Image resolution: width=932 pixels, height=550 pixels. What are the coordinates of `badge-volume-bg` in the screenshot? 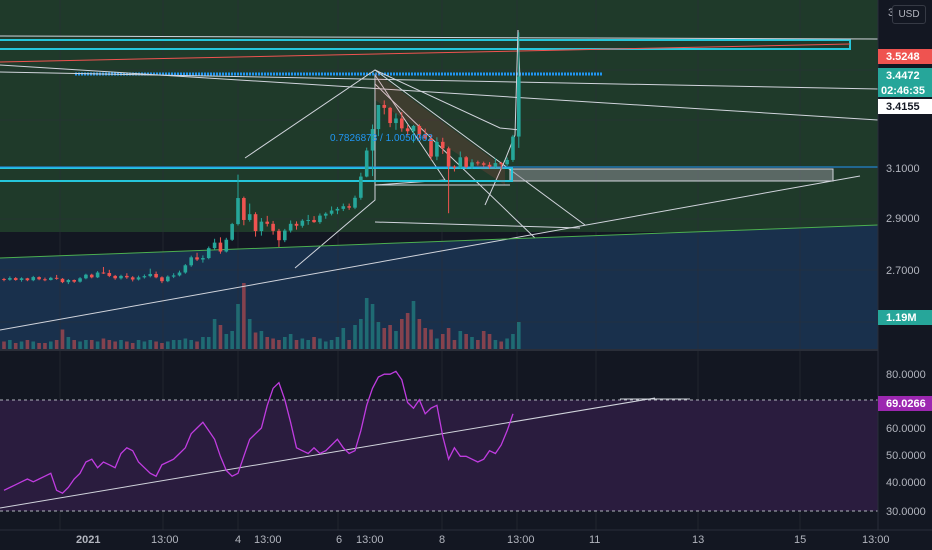 It's located at (905, 317).